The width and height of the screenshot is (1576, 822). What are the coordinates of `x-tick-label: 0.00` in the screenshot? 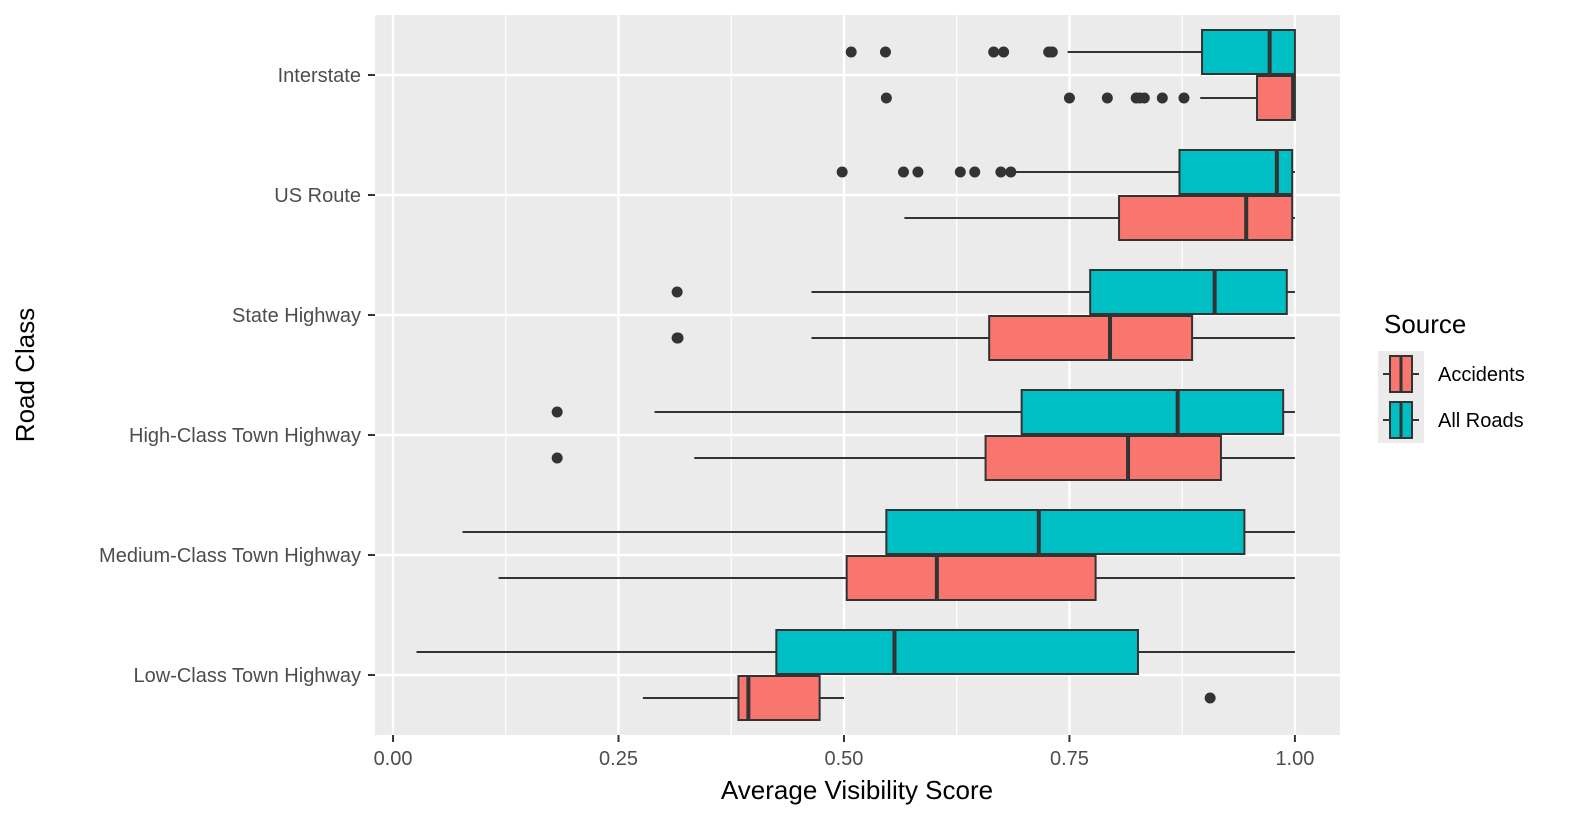 It's located at (393, 759).